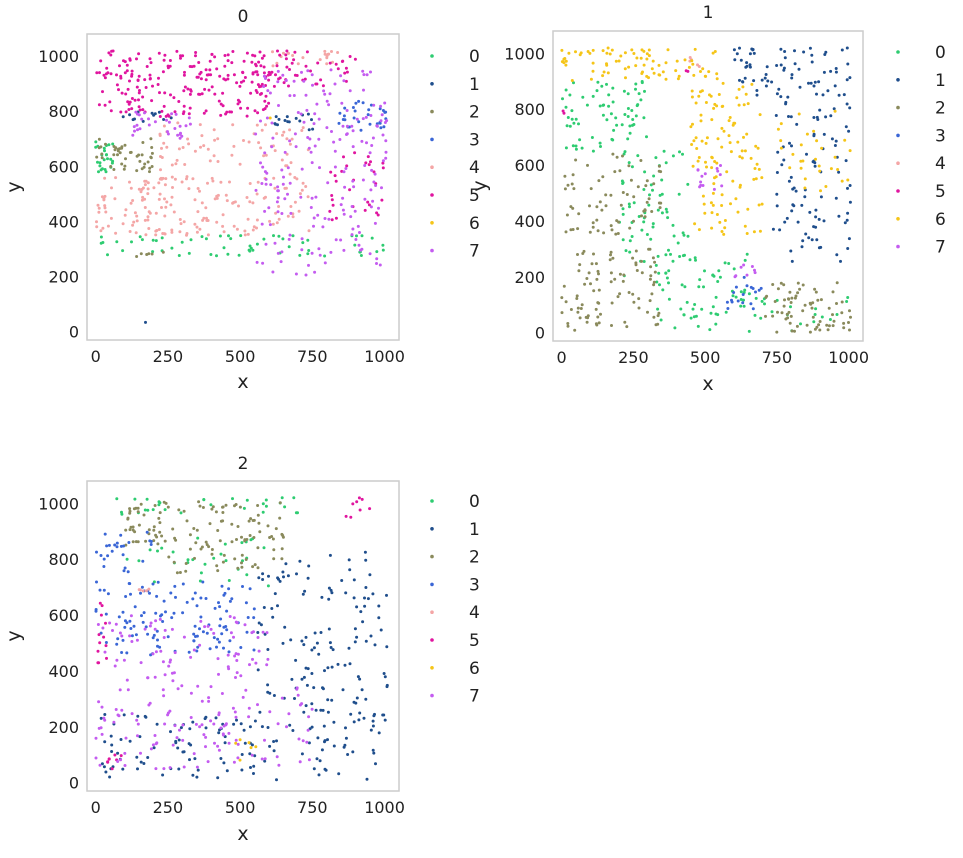  Describe the element at coordinates (848, 357) in the screenshot. I see `x-tick-label: 1000` at that location.